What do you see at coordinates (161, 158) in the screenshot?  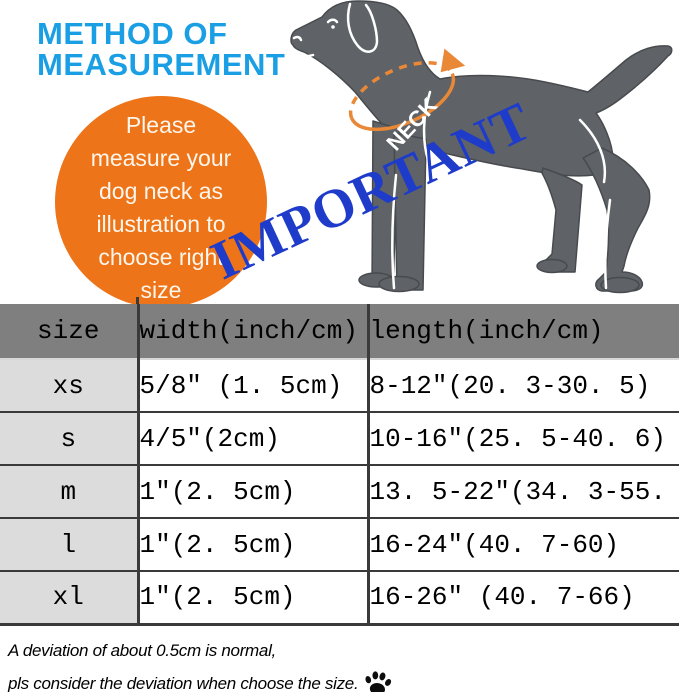 I see `instruction-line: measure your` at bounding box center [161, 158].